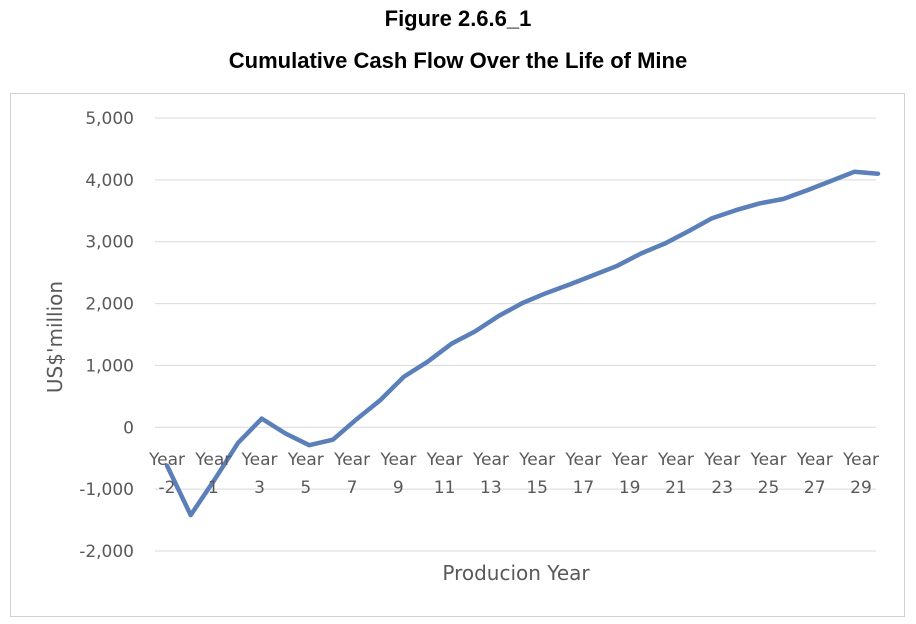  I want to click on x-tick-label: Year 19, so click(629, 474).